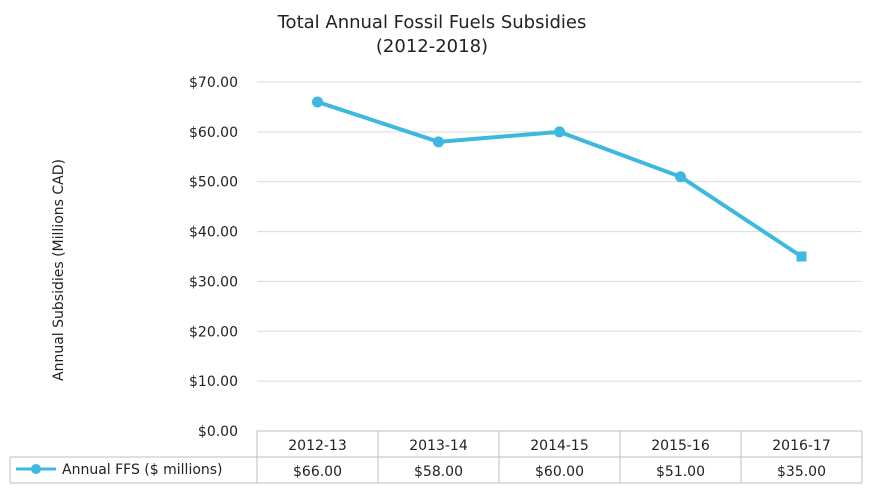  Describe the element at coordinates (213, 83) in the screenshot. I see `y-tick-label: $70.00` at that location.